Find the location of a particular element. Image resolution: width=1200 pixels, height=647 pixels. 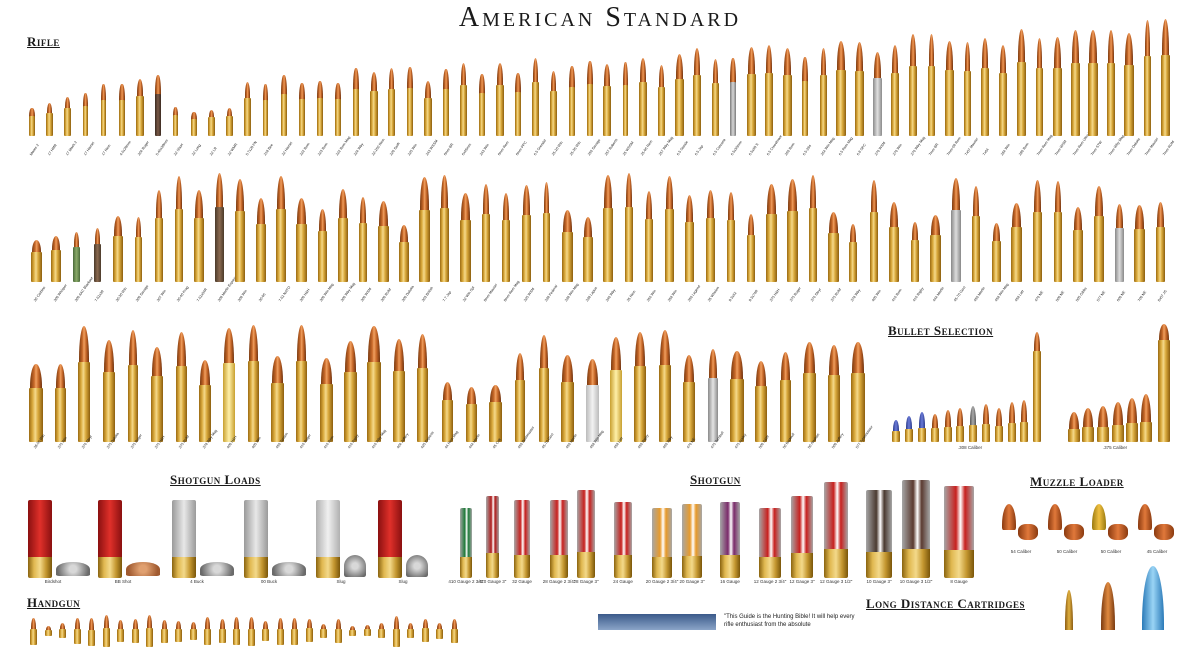

muzzle-loader-bullet is located at coordinates (1067, 522).